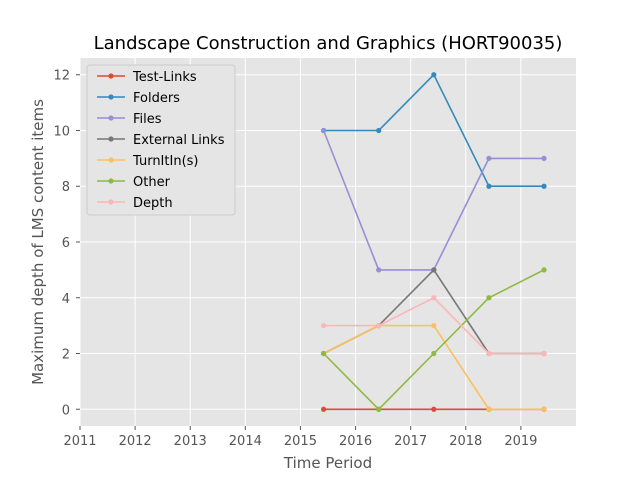 This screenshot has height=480, width=640. What do you see at coordinates (165, 161) in the screenshot?
I see `legend-label: TurnItIn(s)` at bounding box center [165, 161].